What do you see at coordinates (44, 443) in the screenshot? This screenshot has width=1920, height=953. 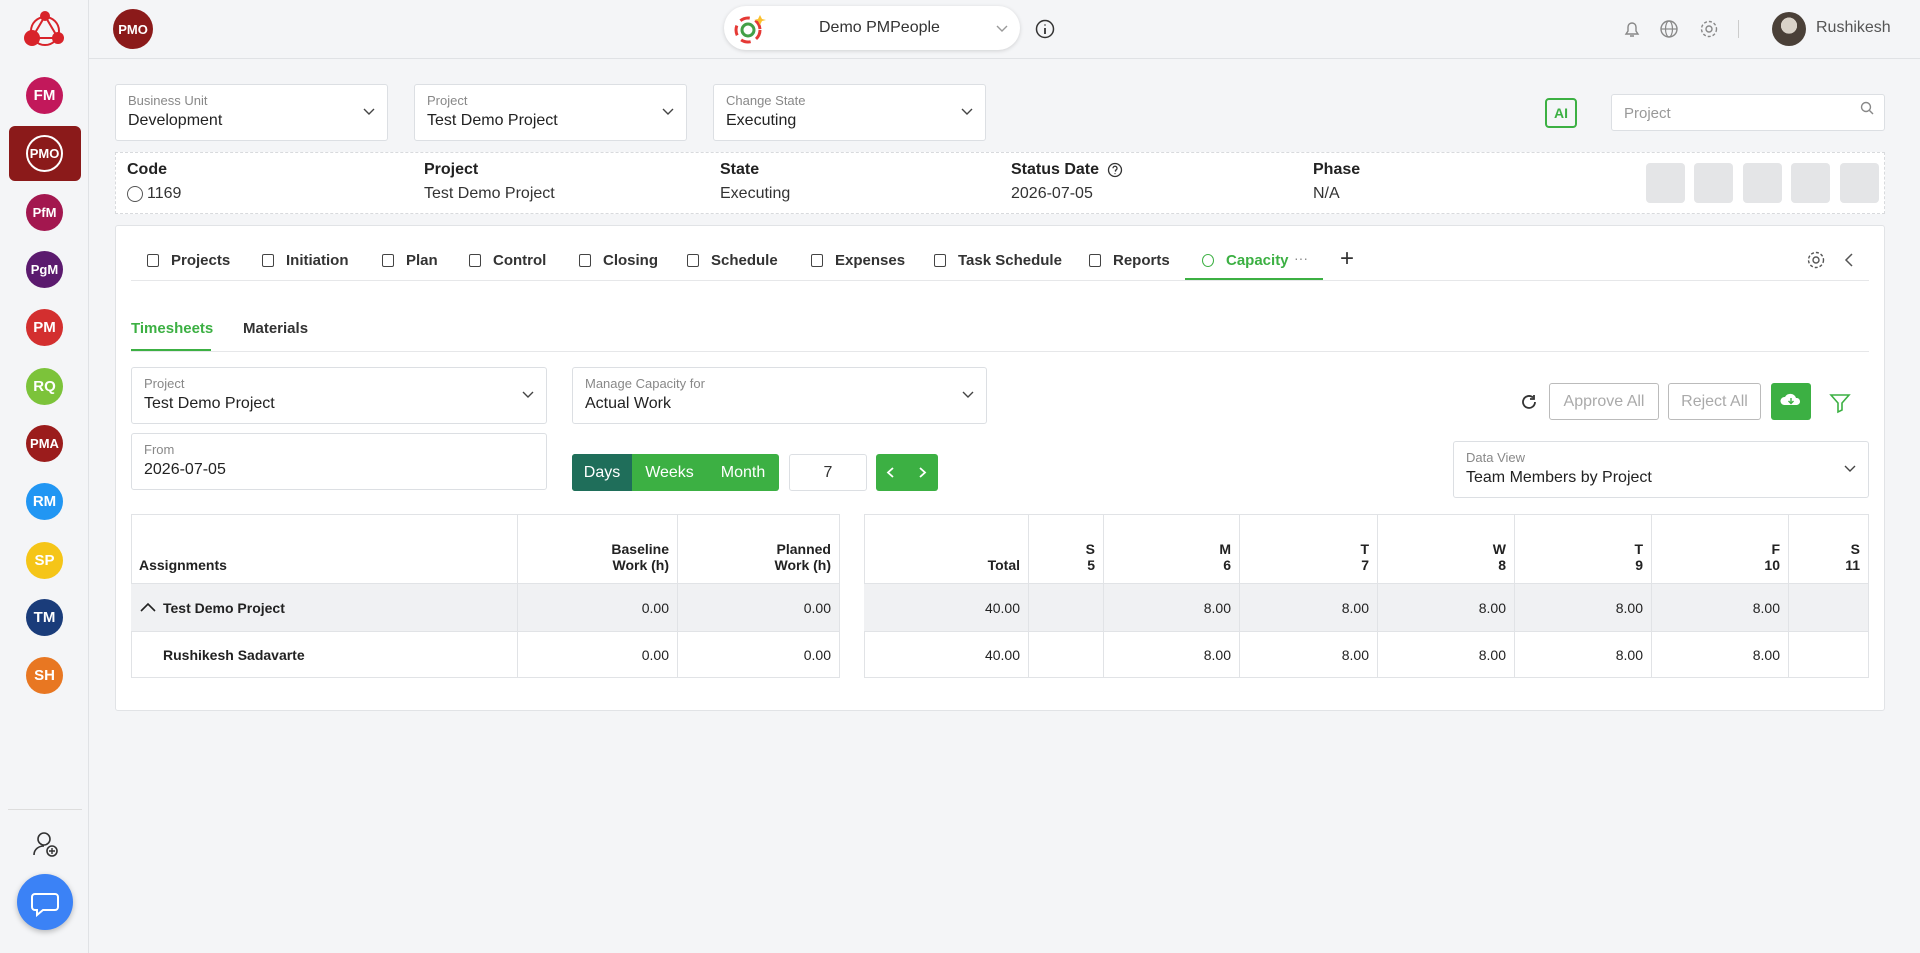 I see `sidebar-item: PMA` at bounding box center [44, 443].